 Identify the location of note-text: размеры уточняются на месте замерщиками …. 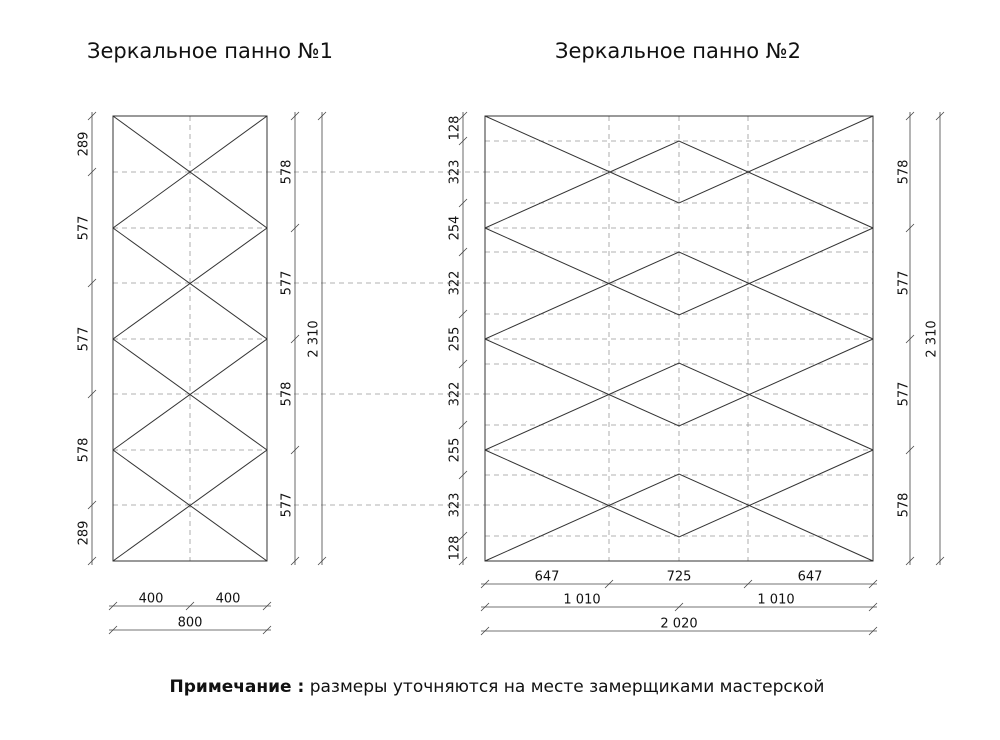
(567, 687).